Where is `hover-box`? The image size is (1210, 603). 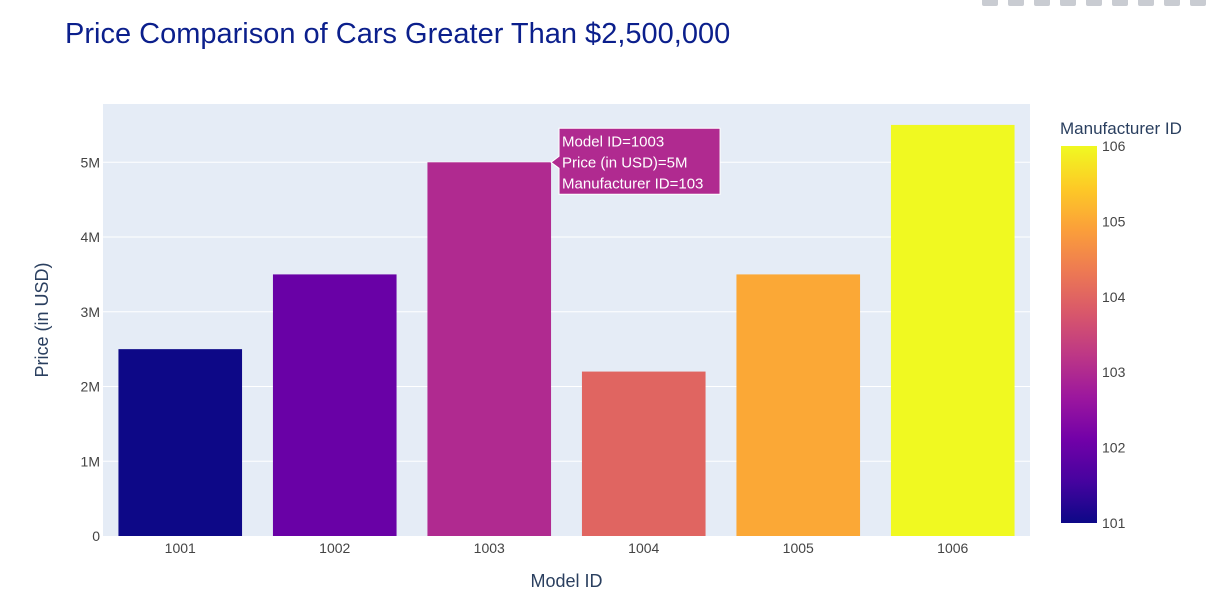
hover-box is located at coordinates (635, 161).